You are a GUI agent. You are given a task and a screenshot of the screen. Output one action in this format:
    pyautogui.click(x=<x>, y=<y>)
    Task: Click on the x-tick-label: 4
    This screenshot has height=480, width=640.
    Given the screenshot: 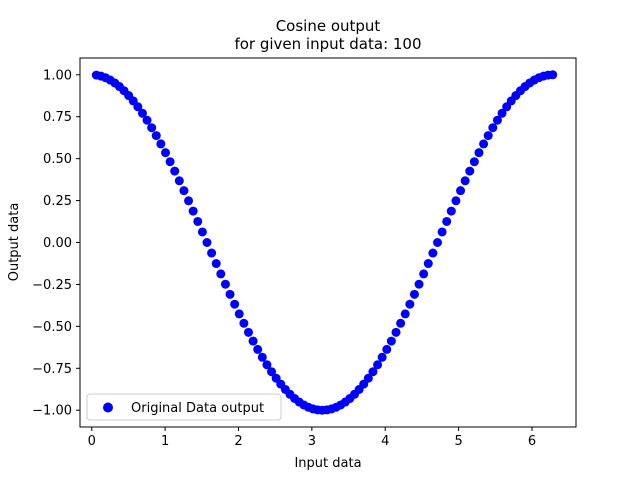 What is the action you would take?
    pyautogui.click(x=385, y=441)
    